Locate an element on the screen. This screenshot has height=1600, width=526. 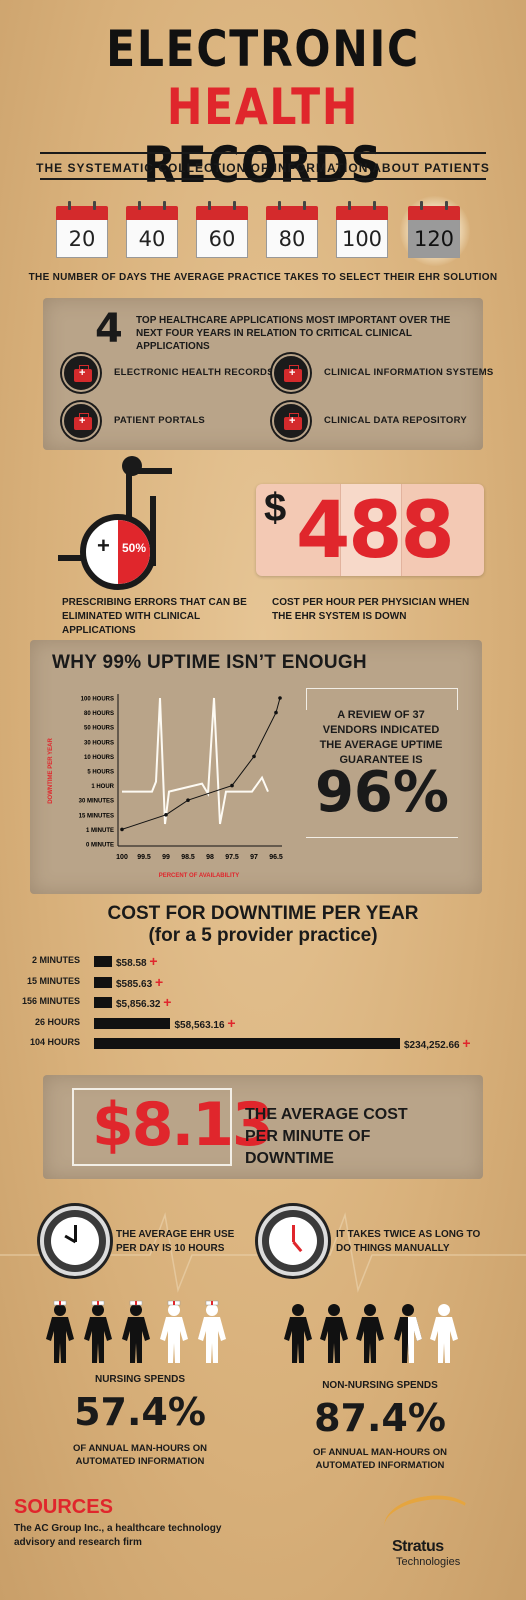
sources-title: SOURCES is located at coordinates (63, 1507).